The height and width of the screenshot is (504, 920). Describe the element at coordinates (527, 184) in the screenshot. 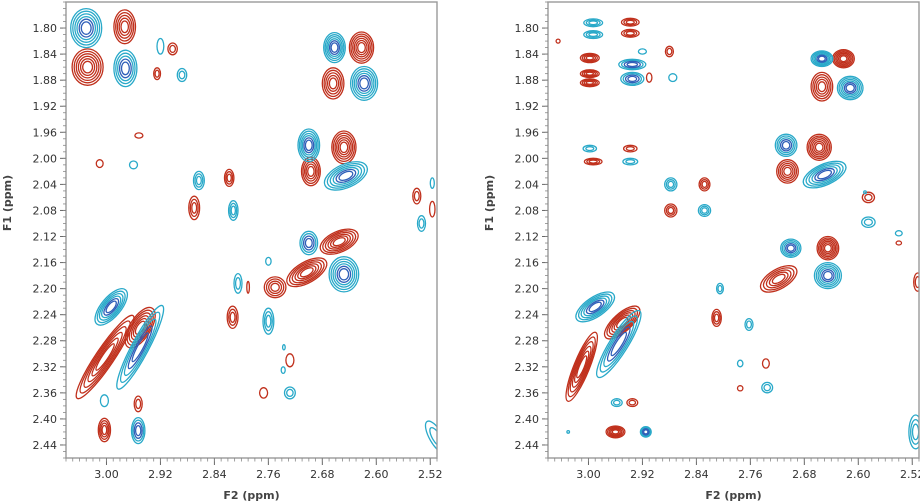

I see `y-tick-label: 2.04` at that location.